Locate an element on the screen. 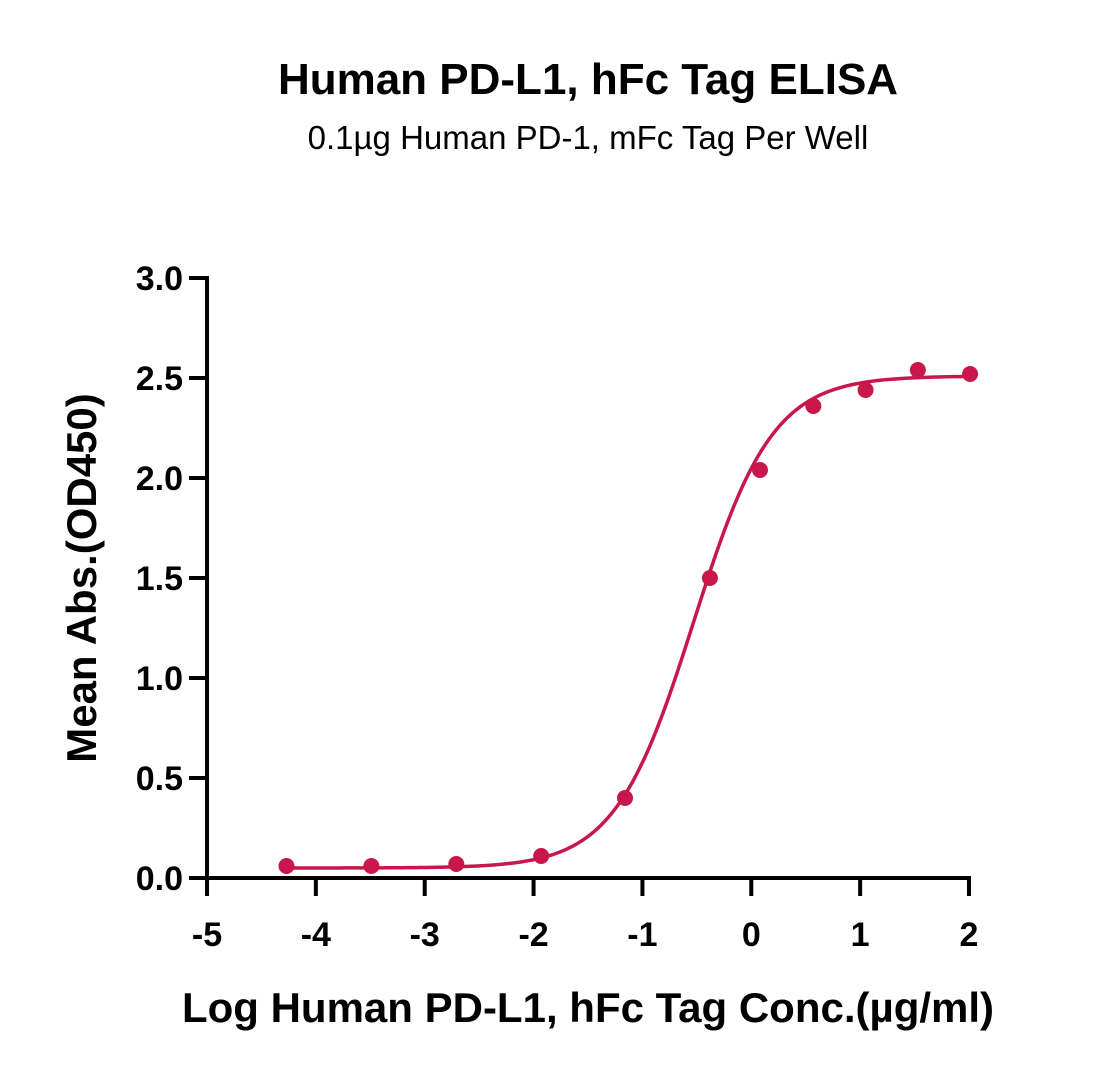  x-tick-label: -4 is located at coordinates (316, 935).